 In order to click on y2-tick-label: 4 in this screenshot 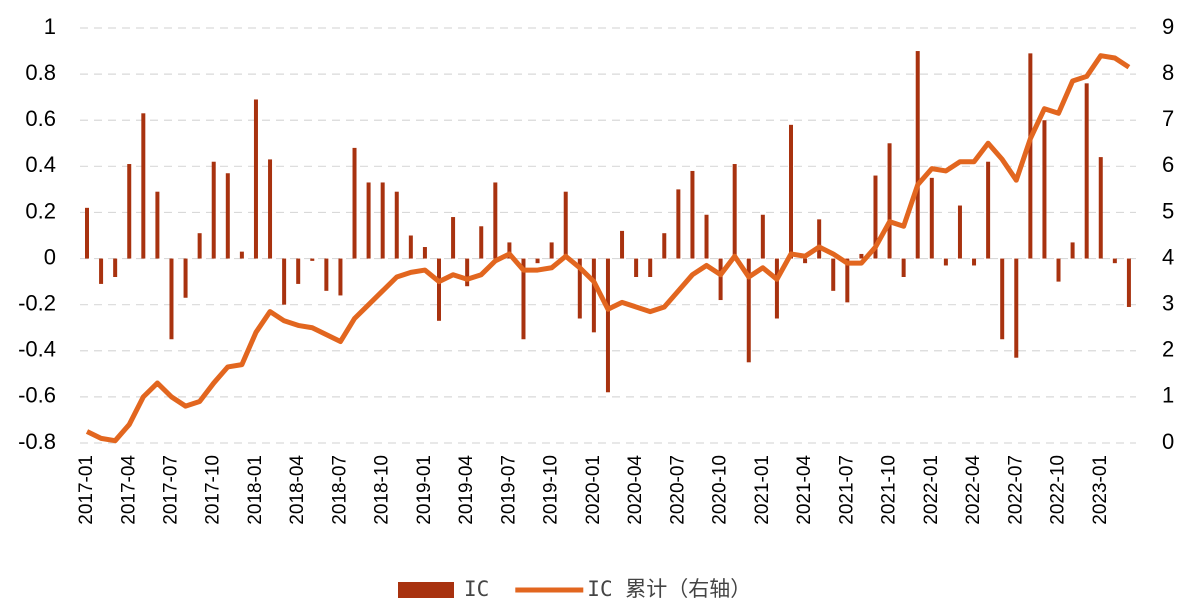, I will do `click(1168, 256)`.